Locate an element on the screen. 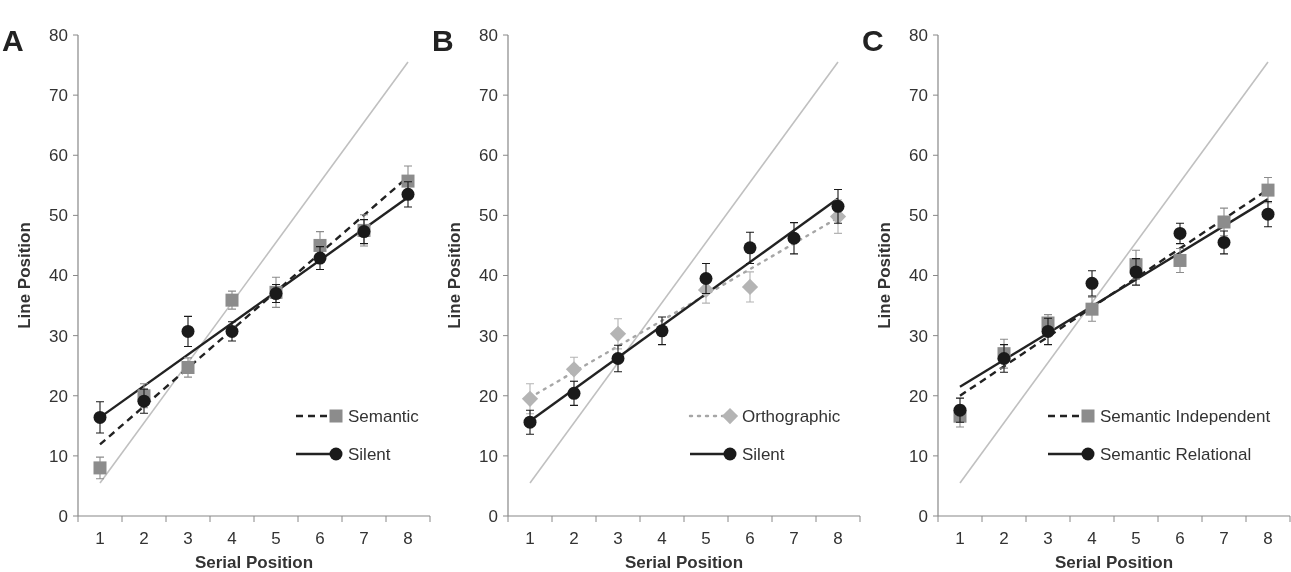  legend-label: Orthographic is located at coordinates (791, 416).